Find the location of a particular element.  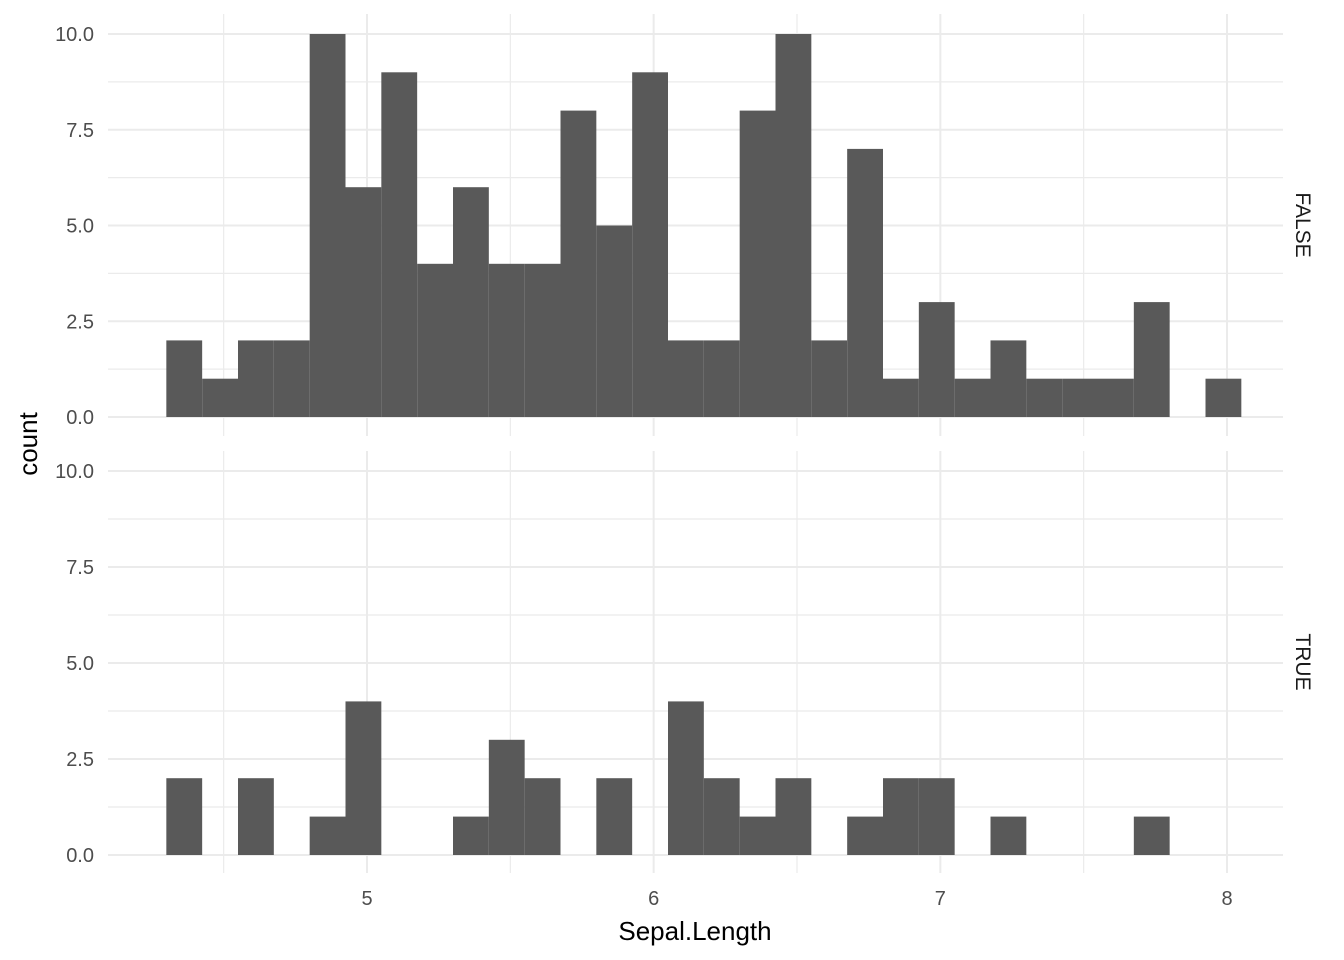

y-axis-title: count is located at coordinates (28, 443).